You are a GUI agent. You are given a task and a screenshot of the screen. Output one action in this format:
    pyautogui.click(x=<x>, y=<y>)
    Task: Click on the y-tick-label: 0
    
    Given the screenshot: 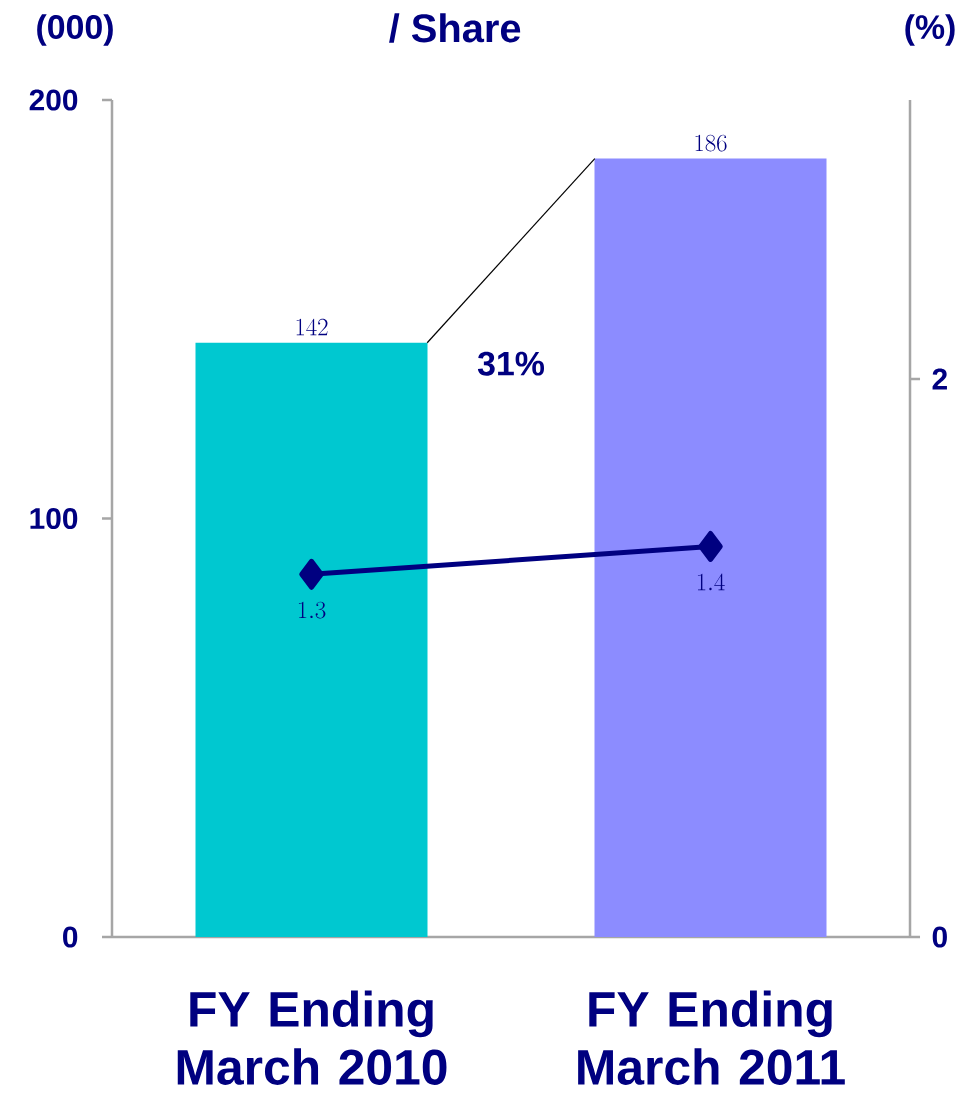 What is the action you would take?
    pyautogui.click(x=70, y=937)
    